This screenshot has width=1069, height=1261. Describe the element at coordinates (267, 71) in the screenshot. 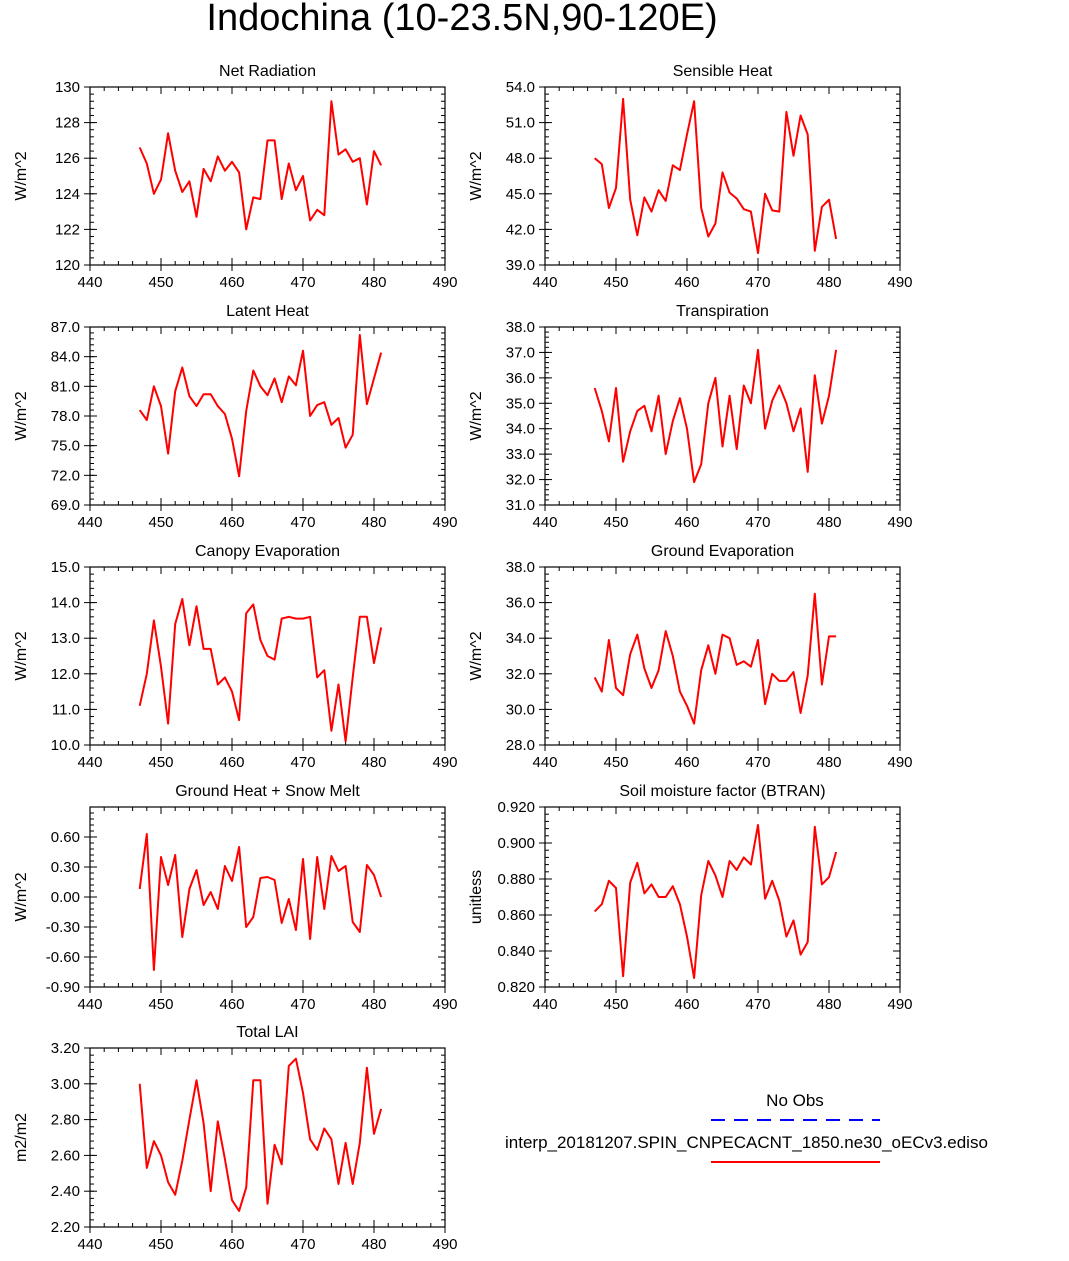

I see `panel-title: Net Radiation` at that location.